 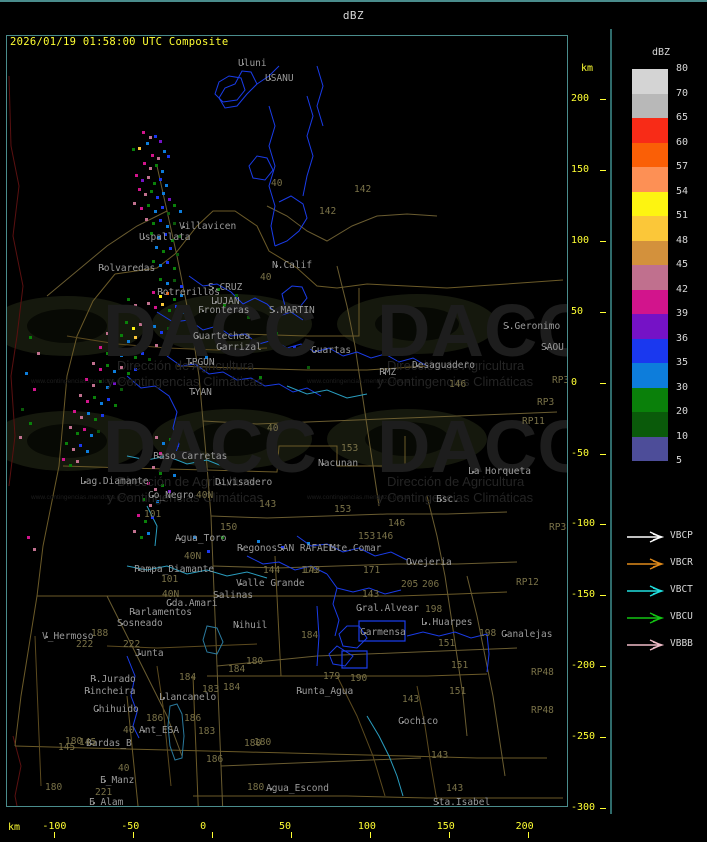 I want to click on route-number-label: 198, so click(x=434, y=609).